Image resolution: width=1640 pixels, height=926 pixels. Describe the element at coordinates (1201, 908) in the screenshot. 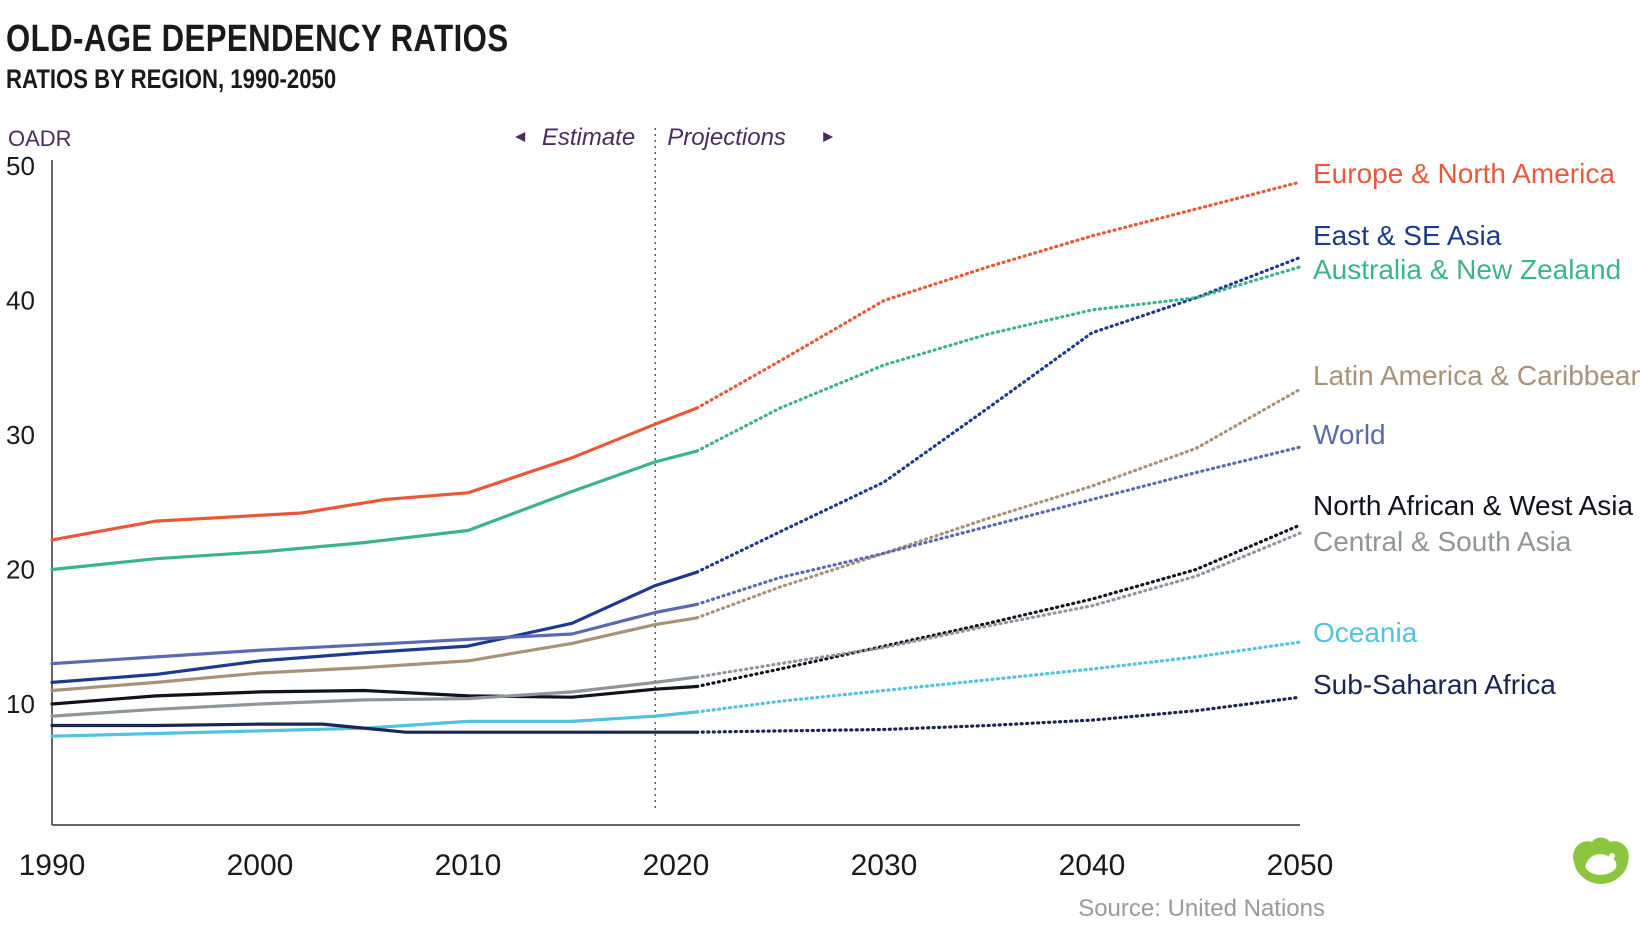

I see `source-text: Source: United Nations` at that location.